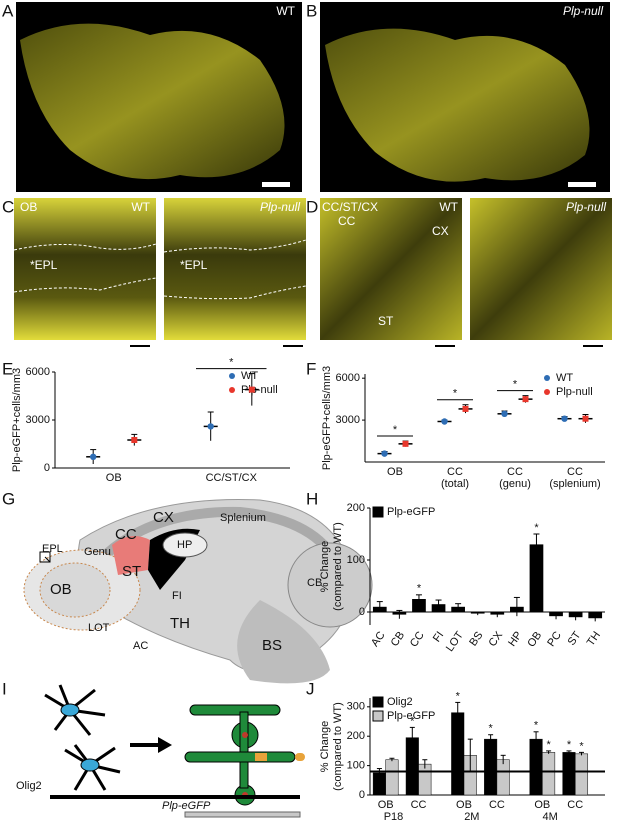 The width and height of the screenshot is (617, 820). What do you see at coordinates (574, 392) in the screenshot?
I see `legend-label: Plp-null` at bounding box center [574, 392].